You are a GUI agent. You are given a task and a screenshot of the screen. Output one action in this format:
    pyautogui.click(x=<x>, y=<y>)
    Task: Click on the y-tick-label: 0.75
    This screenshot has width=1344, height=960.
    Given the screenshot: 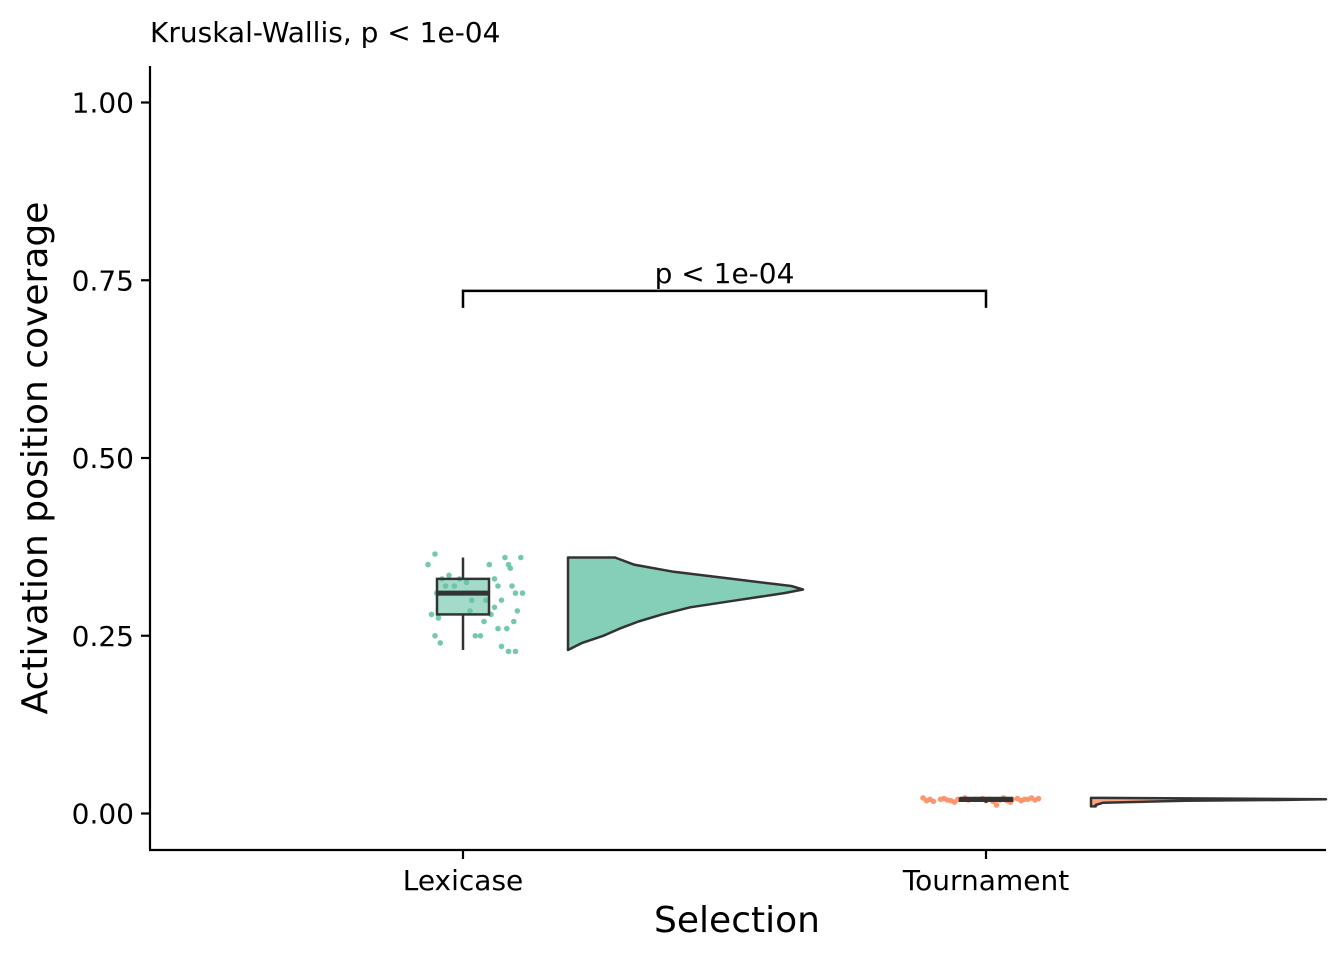 What is the action you would take?
    pyautogui.click(x=103, y=280)
    